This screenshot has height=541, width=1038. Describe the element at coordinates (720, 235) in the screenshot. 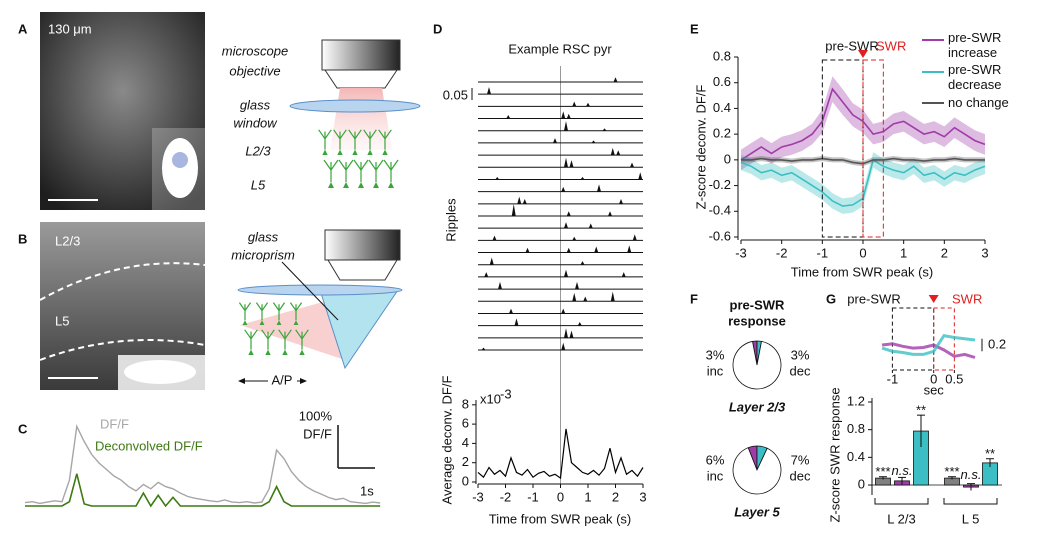

I see `label: -0.6` at that location.